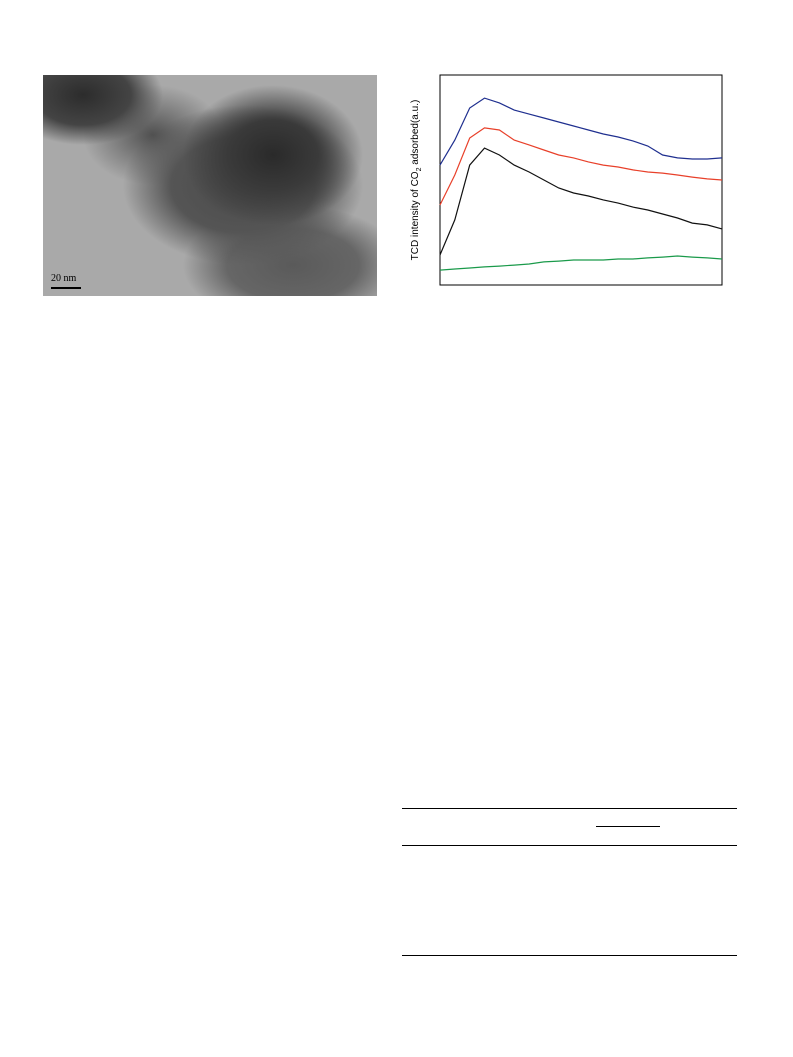  I want to click on plot-frame, so click(581, 180).